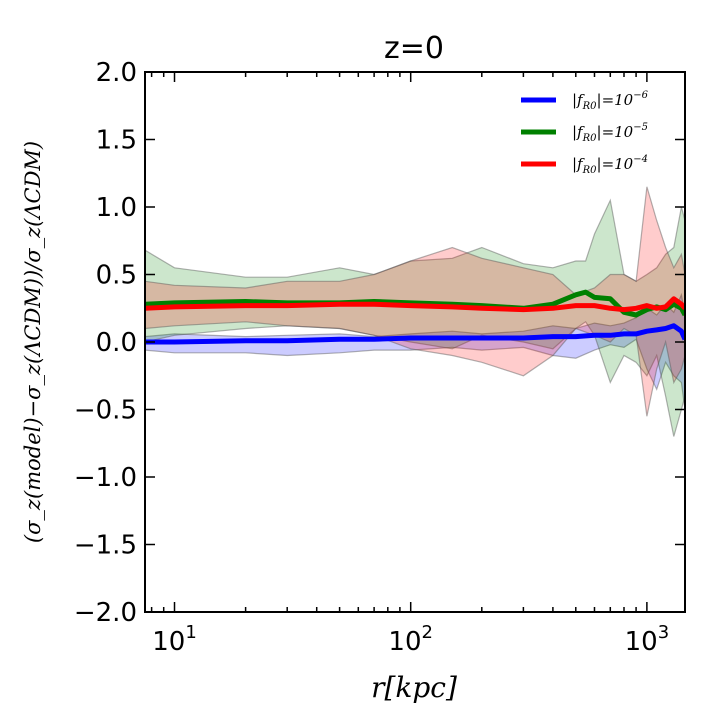 Image resolution: width=720 pixels, height=720 pixels. I want to click on legend-label: |fR0|=10−5, so click(610, 133).